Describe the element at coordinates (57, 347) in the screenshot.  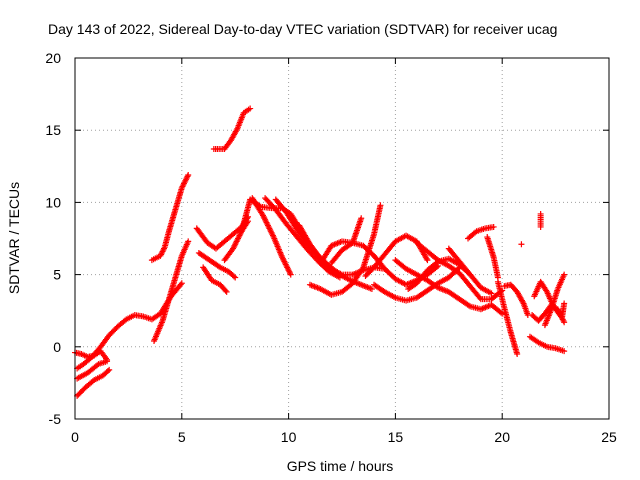
I see `y-tick-label: 0` at that location.